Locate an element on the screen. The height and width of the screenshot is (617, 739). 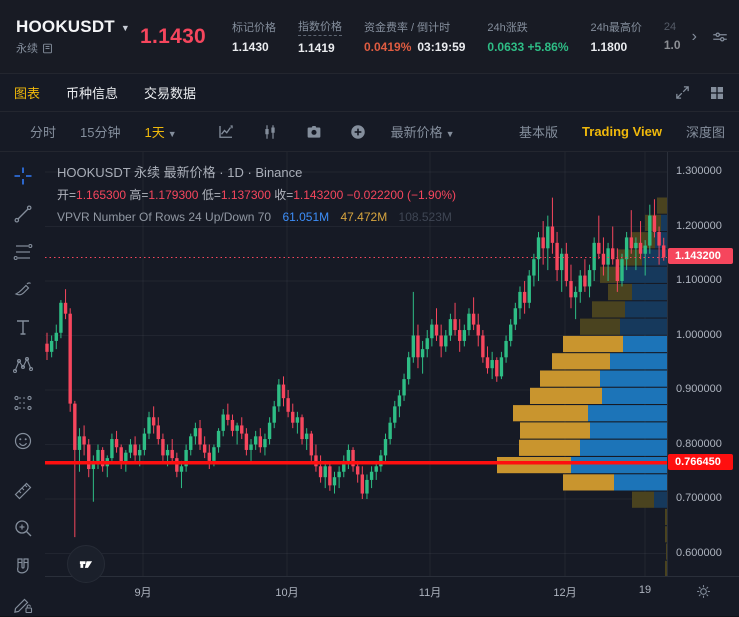
contract-type-label: 永续 is located at coordinates (27, 49).